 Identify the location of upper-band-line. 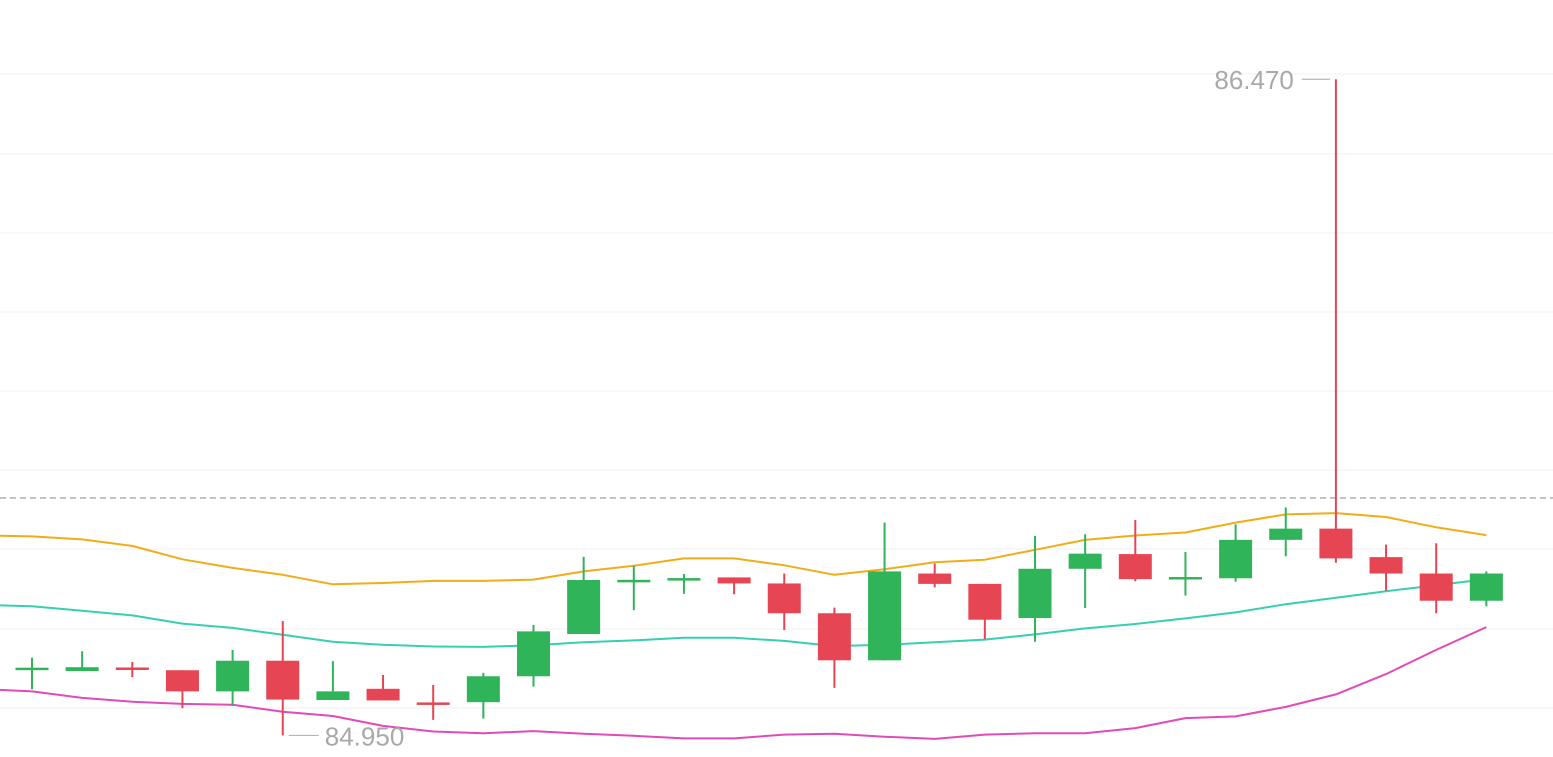
(743, 549).